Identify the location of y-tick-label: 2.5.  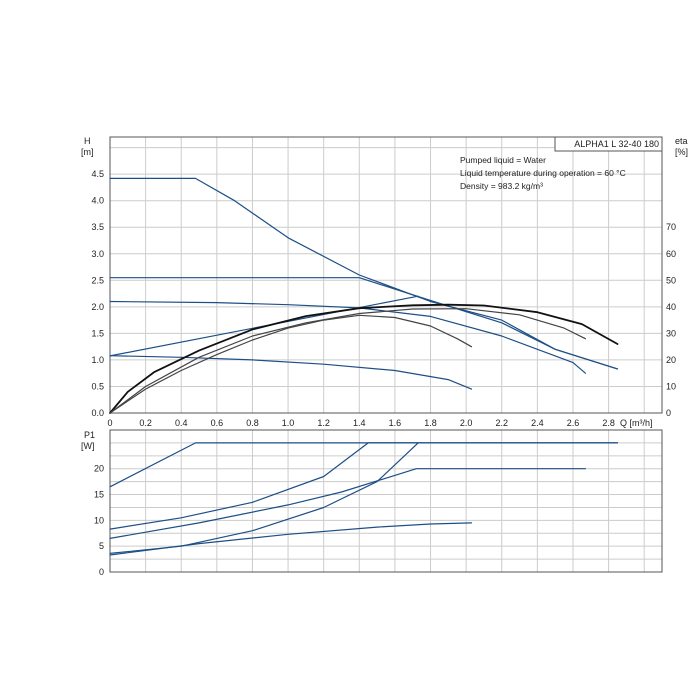
(97, 280).